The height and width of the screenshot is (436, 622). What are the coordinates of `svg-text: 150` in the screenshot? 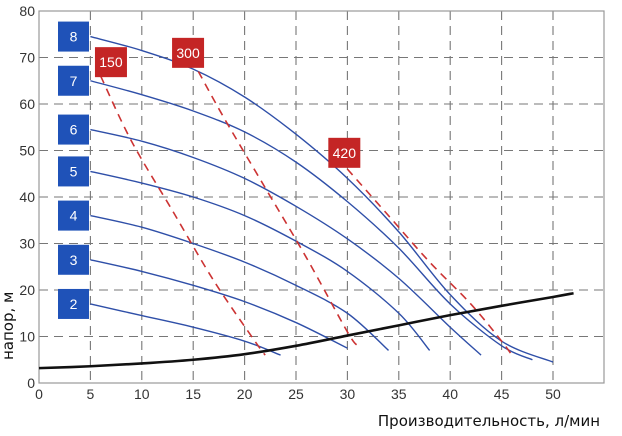 It's located at (111, 62).